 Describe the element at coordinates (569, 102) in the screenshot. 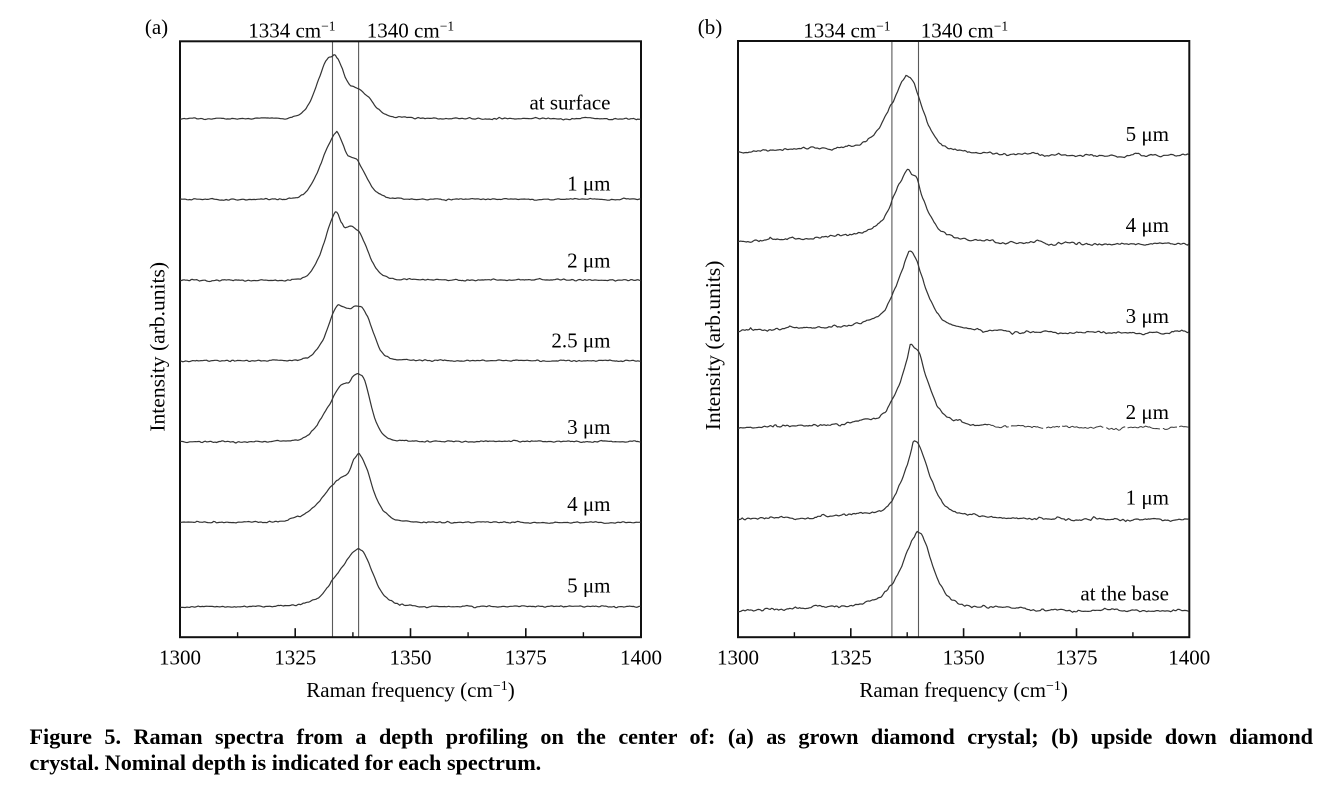

I see `svg-text: at surface` at that location.